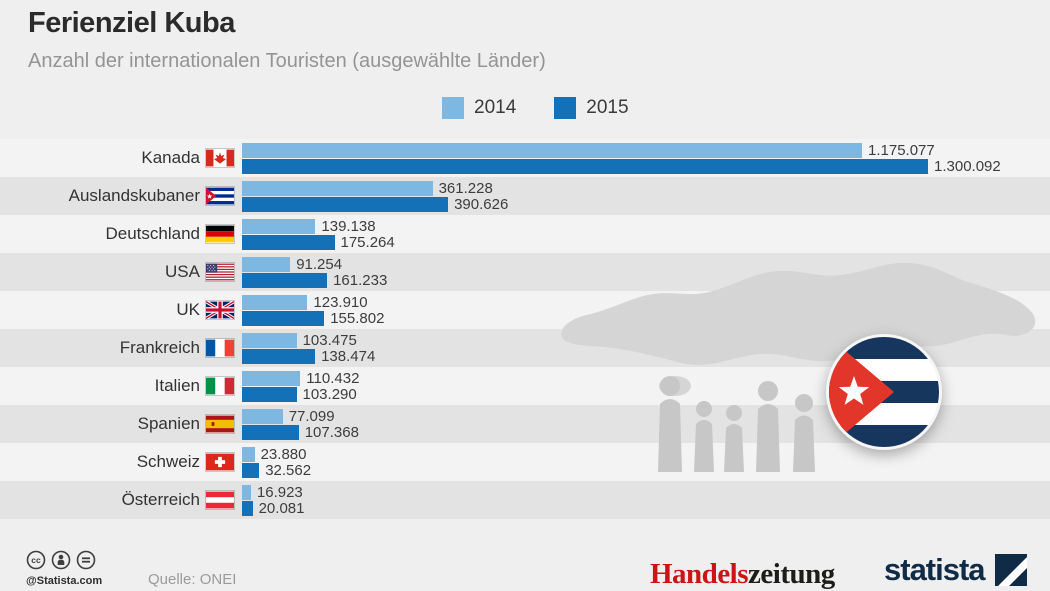 The image size is (1050, 591). What do you see at coordinates (646, 188) in the screenshot?
I see `bar-line-2014: 361.228` at bounding box center [646, 188].